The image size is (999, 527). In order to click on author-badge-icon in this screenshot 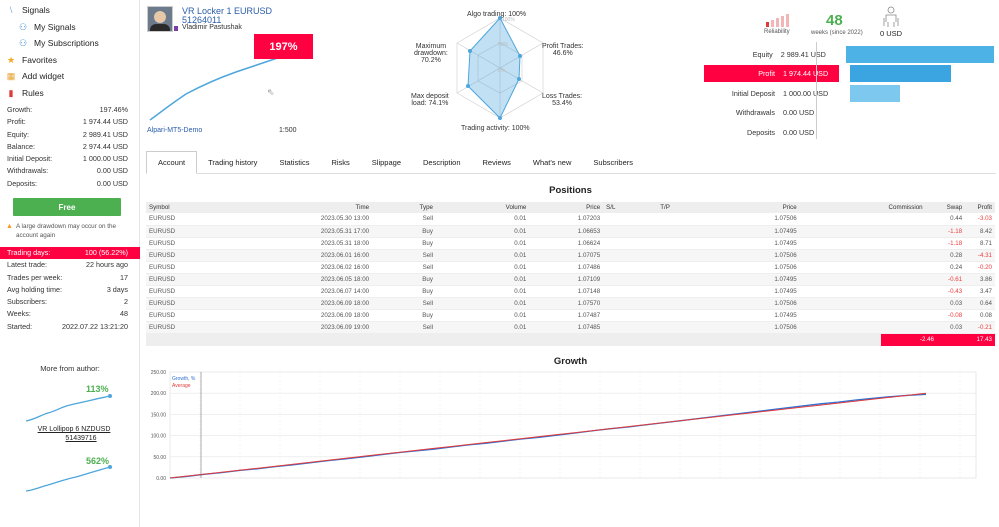, I will do `click(176, 28)`.